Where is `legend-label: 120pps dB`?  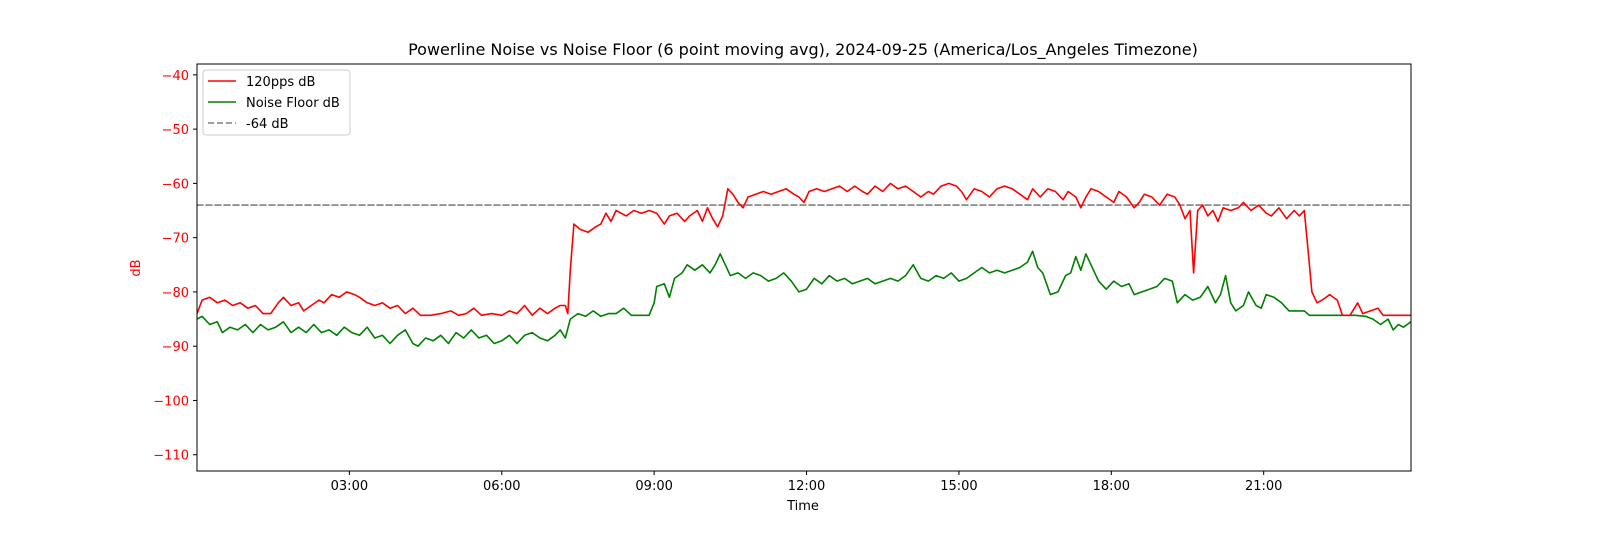 legend-label: 120pps dB is located at coordinates (280, 82).